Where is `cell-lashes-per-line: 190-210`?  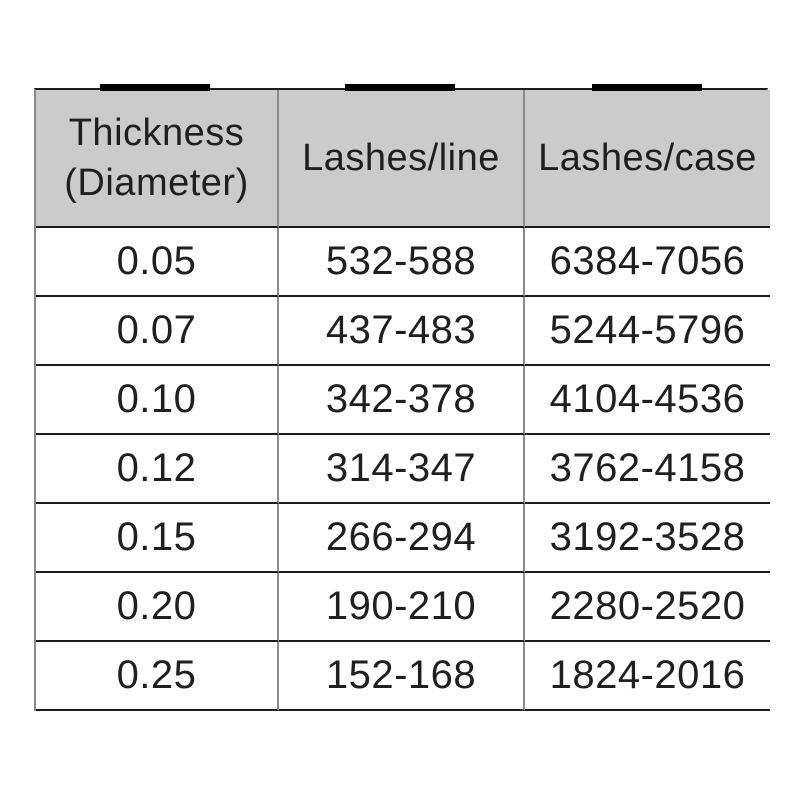
cell-lashes-per-line: 190-210 is located at coordinates (402, 607).